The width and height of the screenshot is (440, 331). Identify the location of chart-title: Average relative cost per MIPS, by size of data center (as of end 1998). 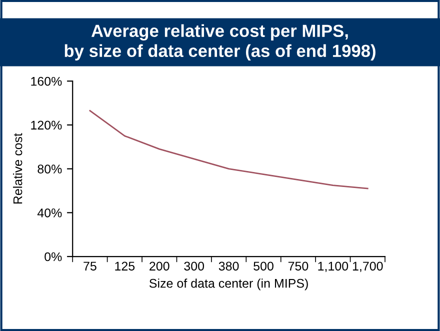
(220, 42).